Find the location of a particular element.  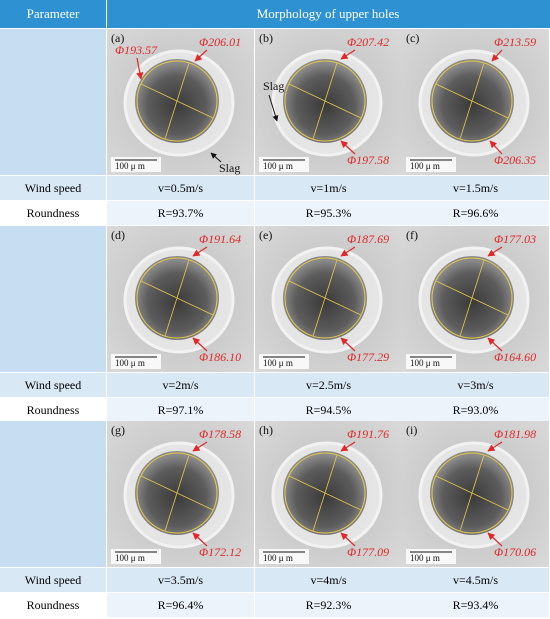

panel-label: (d) is located at coordinates (118, 235).